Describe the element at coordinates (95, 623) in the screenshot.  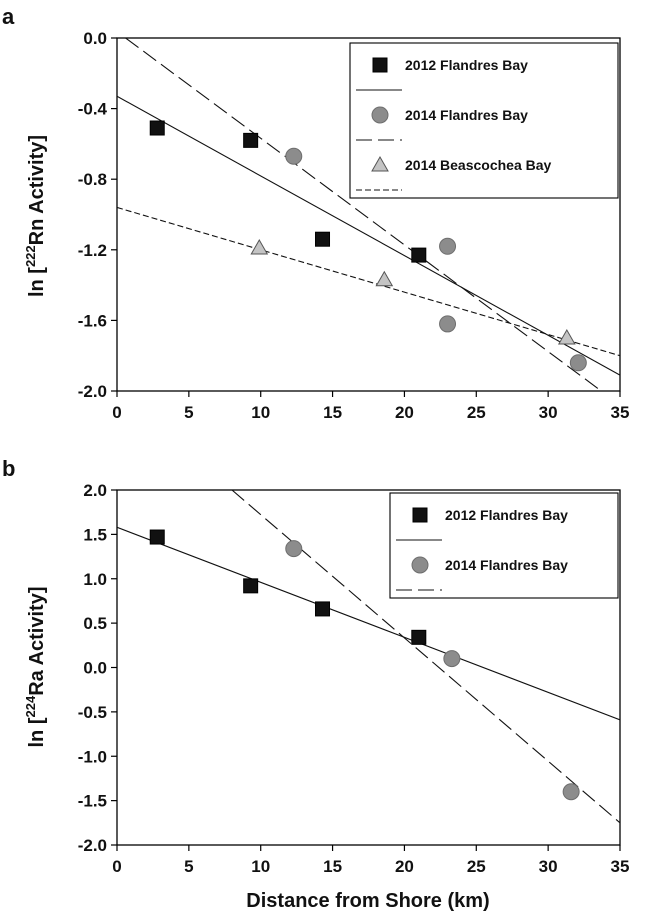
I see `y-tick-label: 0.5` at that location.